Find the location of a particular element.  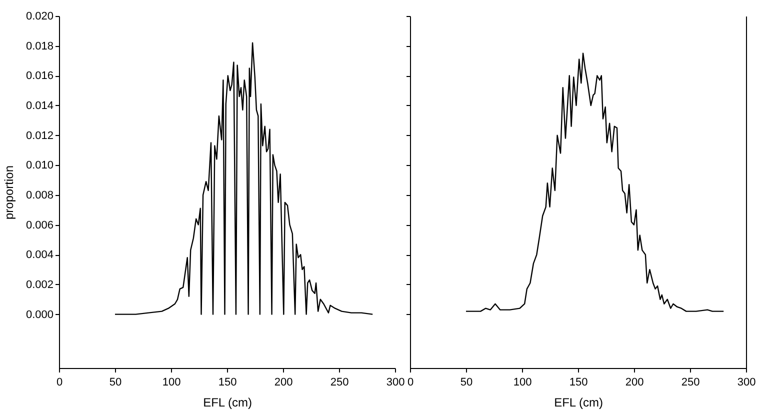

y-tick-label: 0.020 is located at coordinates (40, 16).